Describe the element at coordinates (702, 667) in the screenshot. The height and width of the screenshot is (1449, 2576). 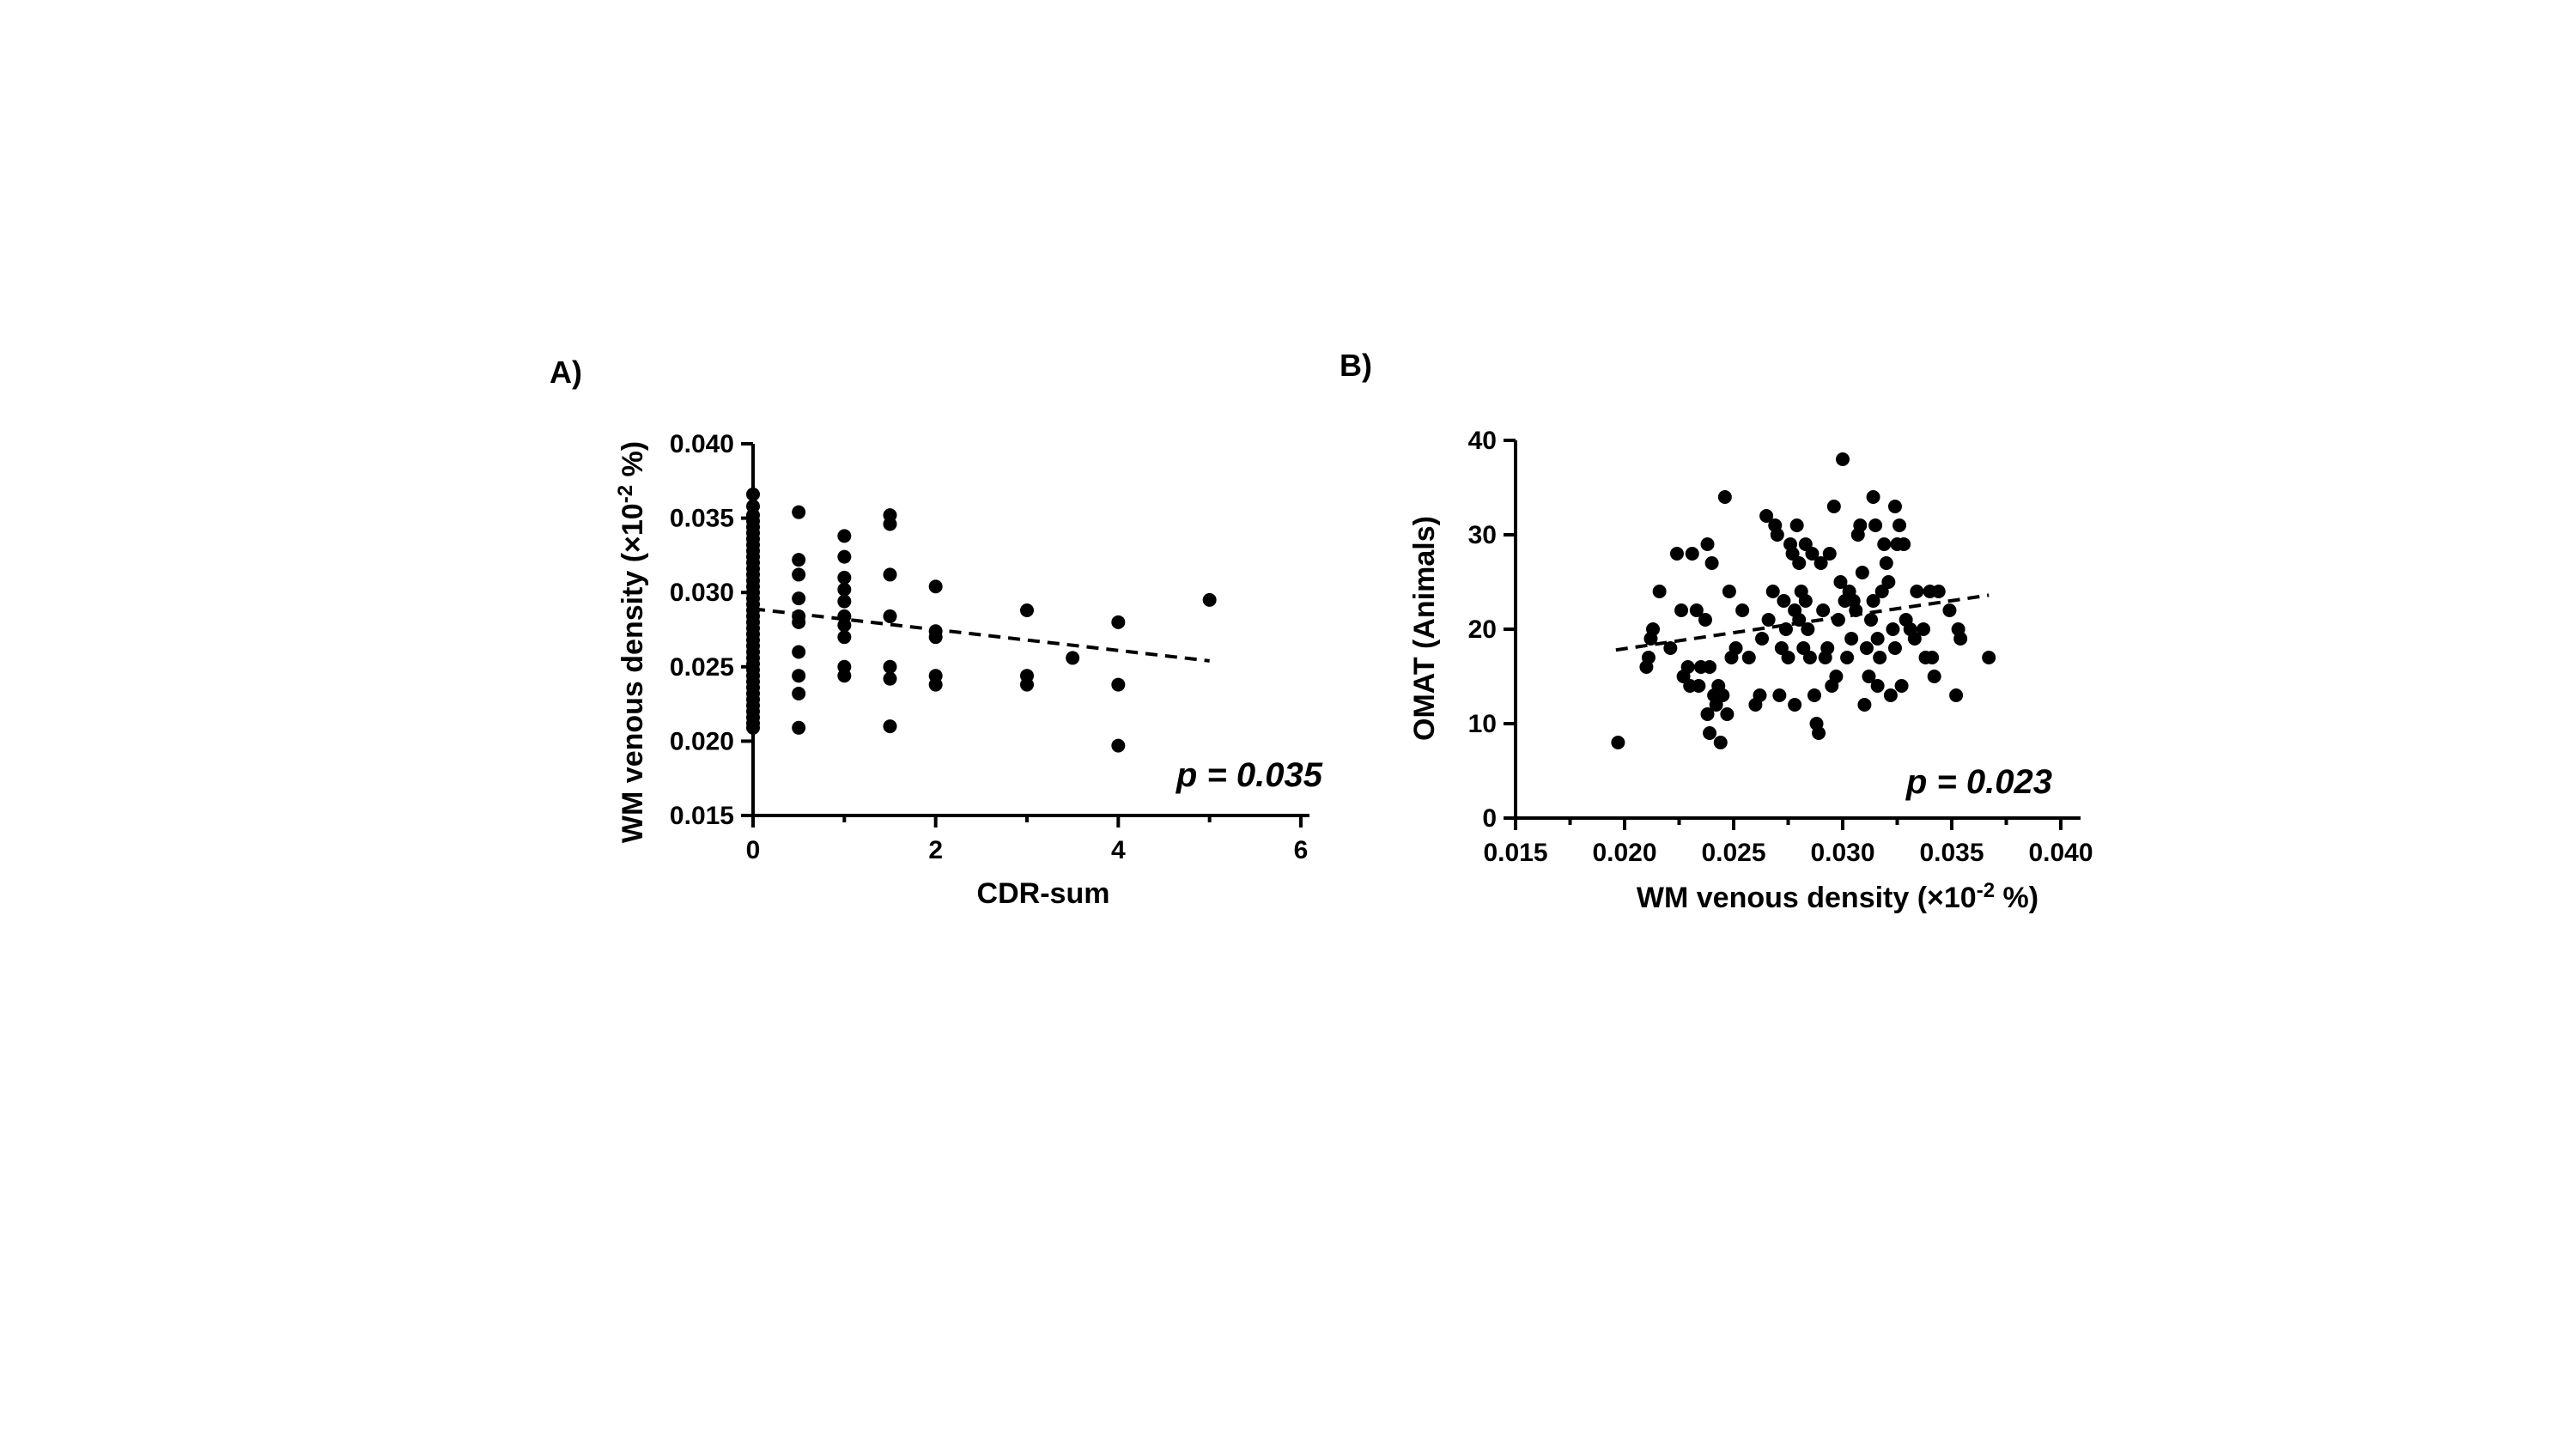
I see `y-tick-label: 0.025` at that location.